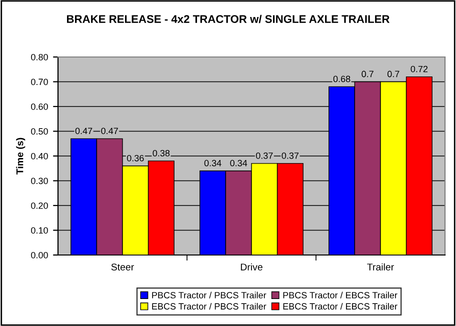  Describe the element at coordinates (209, 306) in the screenshot. I see `legend-label: EBCS Tractor / PBCS Trailer` at that location.